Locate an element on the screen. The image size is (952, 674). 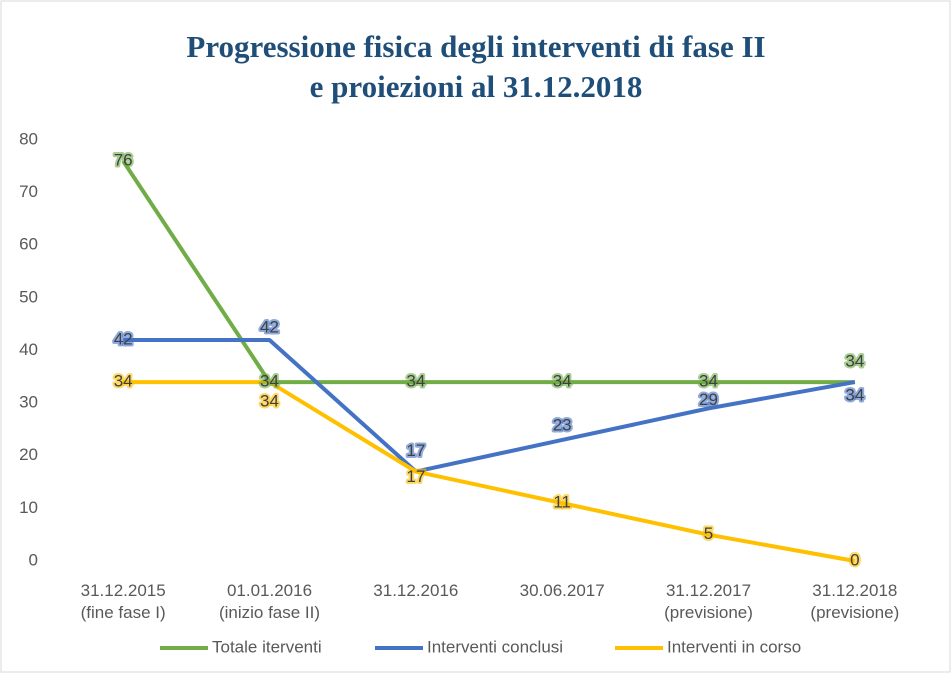
x-tick-label: 31.12.2015 (fine fase I) is located at coordinates (123, 601).